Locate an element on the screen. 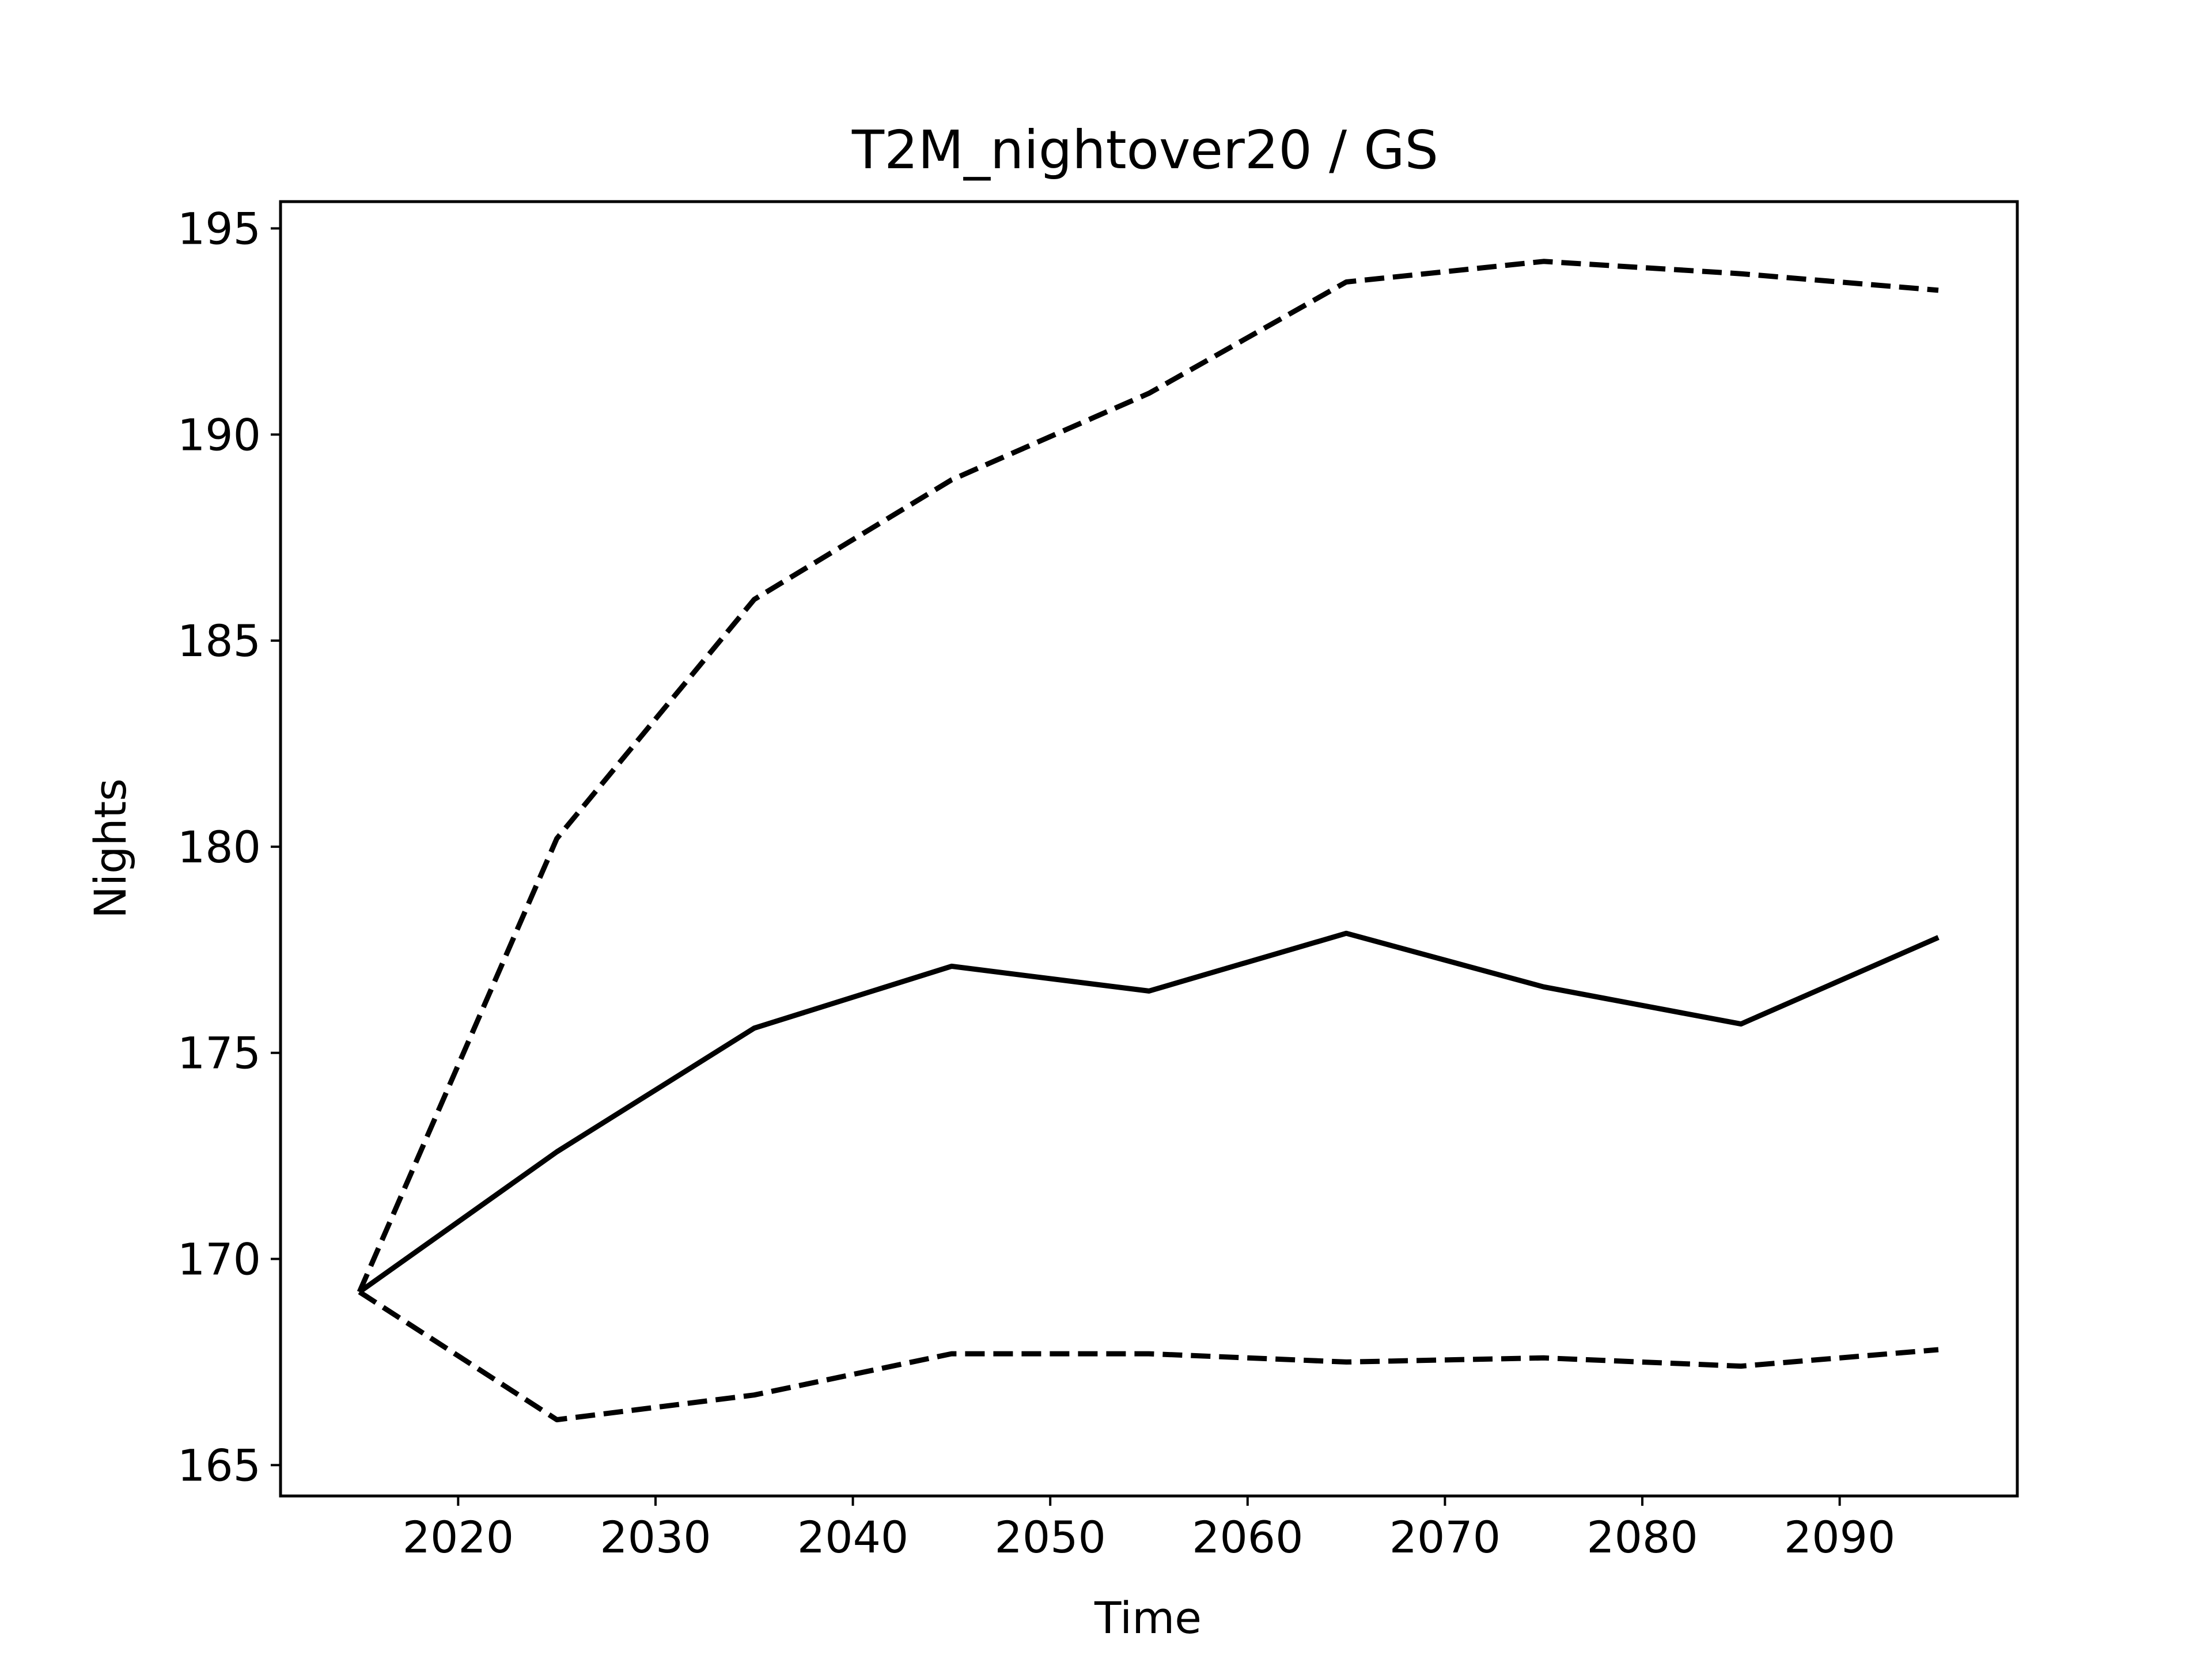  y-tick-label: 195 is located at coordinates (219, 229).